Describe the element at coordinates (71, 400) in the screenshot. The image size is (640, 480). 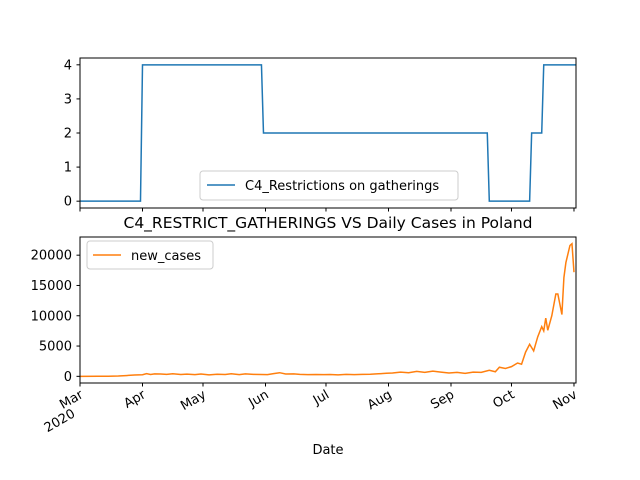
I see `bottom-x-tick-label: Mar` at that location.